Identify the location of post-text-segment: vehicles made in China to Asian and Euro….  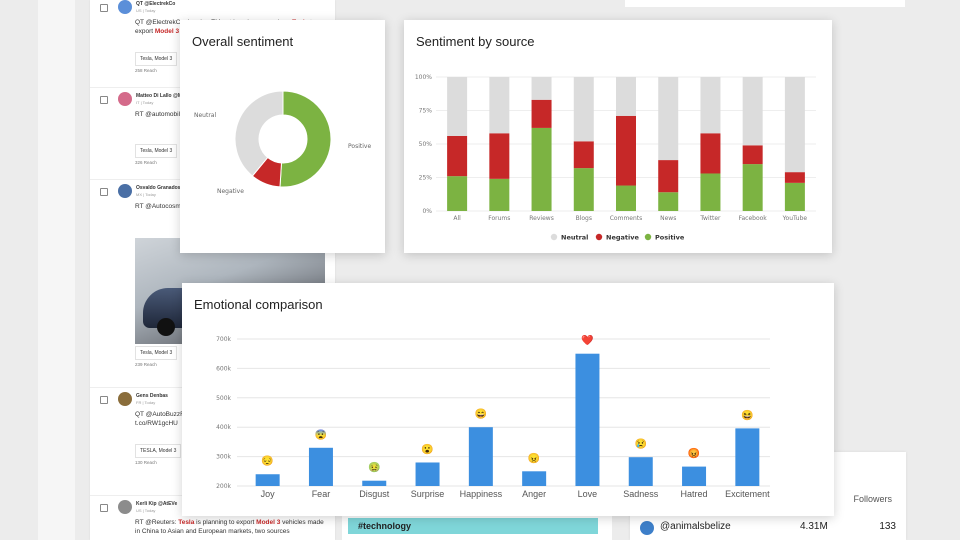
(229, 527).